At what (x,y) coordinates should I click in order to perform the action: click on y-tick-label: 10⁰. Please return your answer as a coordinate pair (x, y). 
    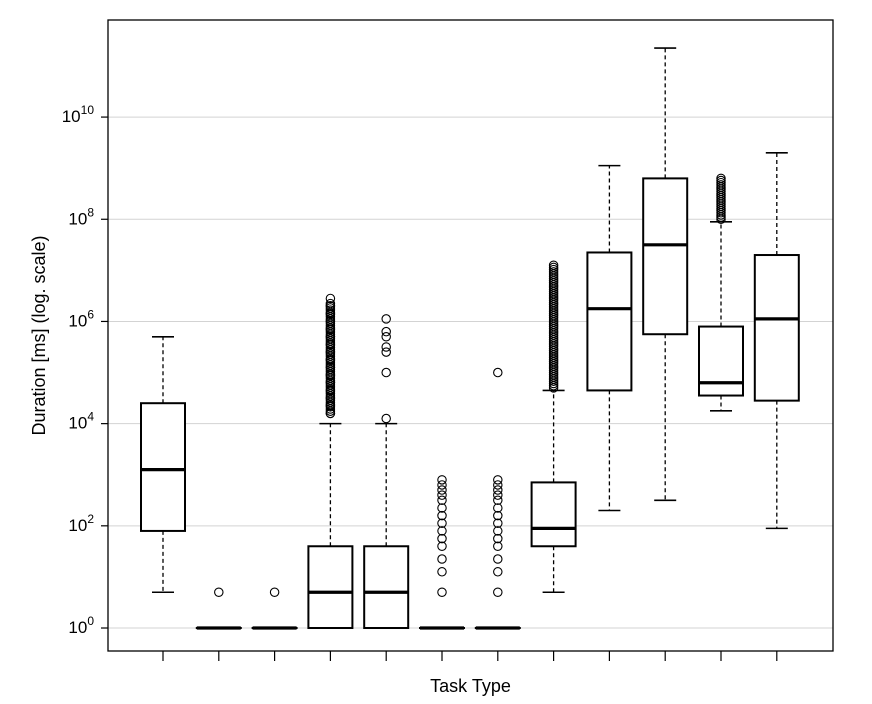
    Looking at the image, I should click on (81, 625).